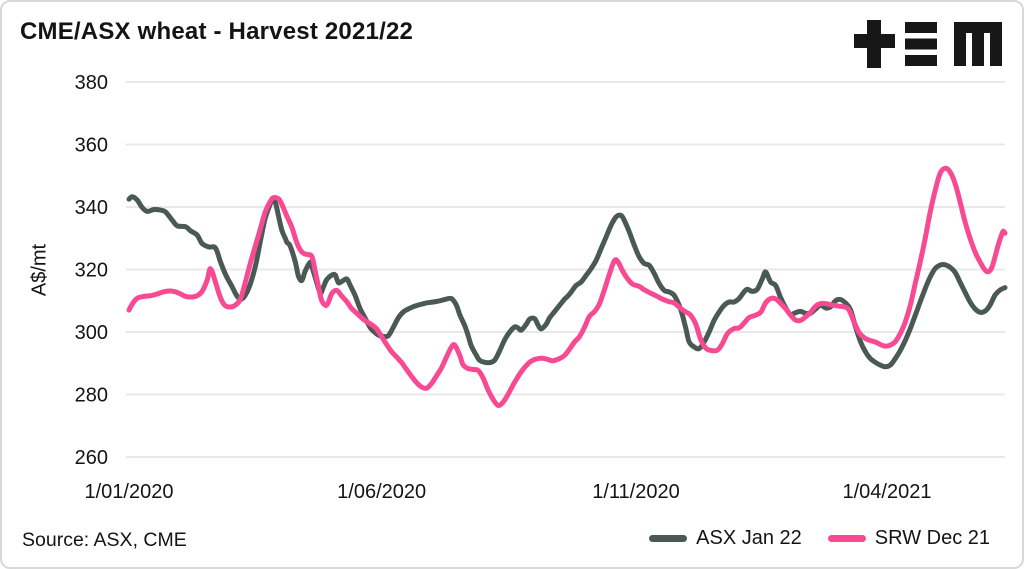 The height and width of the screenshot is (569, 1024). Describe the element at coordinates (819, 538) in the screenshot. I see `chart-legend: ASX Jan 22 SRW Dec 21` at that location.